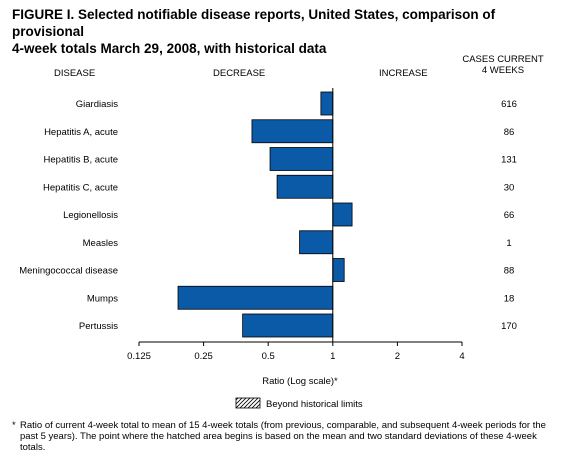 Image resolution: width=567 pixels, height=464 pixels. Describe the element at coordinates (509, 298) in the screenshot. I see `cases-value: 18` at that location.